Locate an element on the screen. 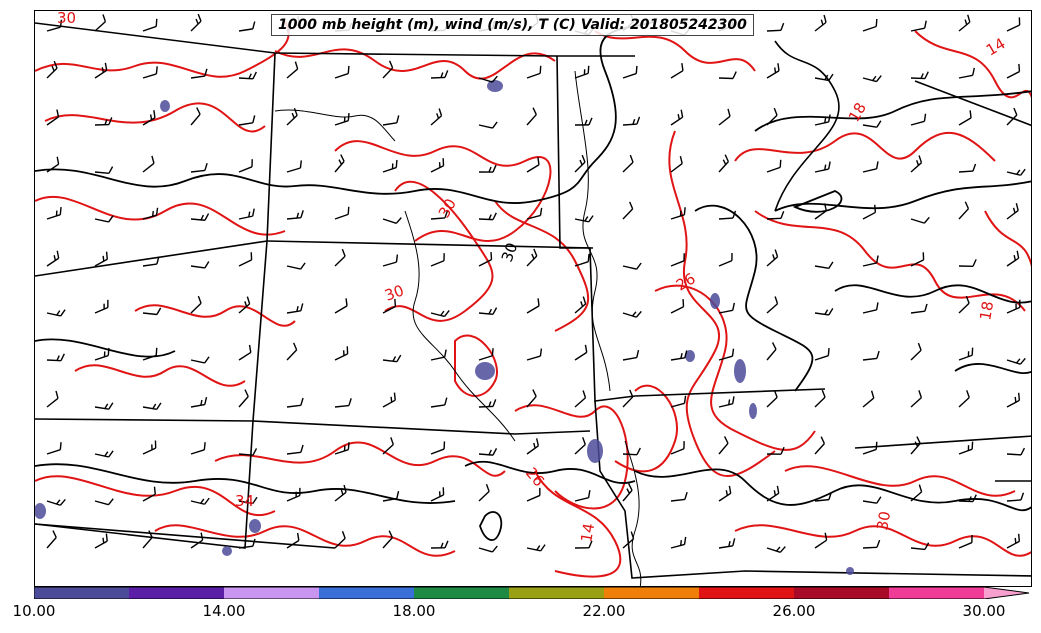 Image resolution: width=1041 pixels, height=633 pixels. contour-label: 26 is located at coordinates (535, 477).